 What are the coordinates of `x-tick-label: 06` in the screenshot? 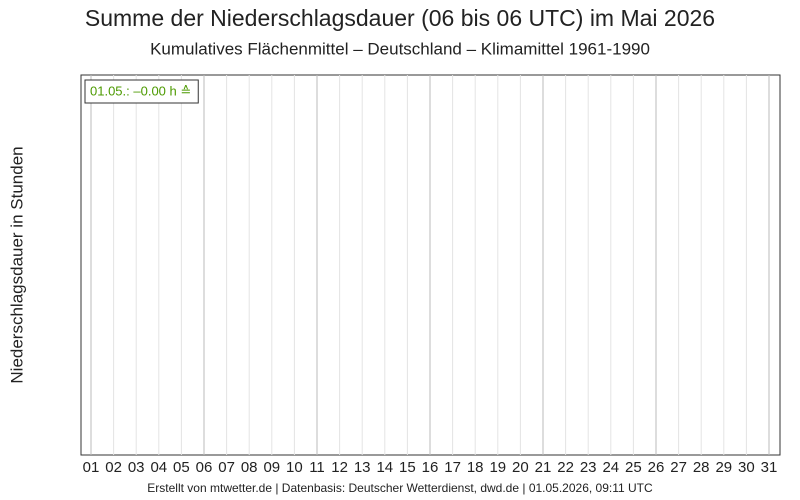 It's located at (204, 467).